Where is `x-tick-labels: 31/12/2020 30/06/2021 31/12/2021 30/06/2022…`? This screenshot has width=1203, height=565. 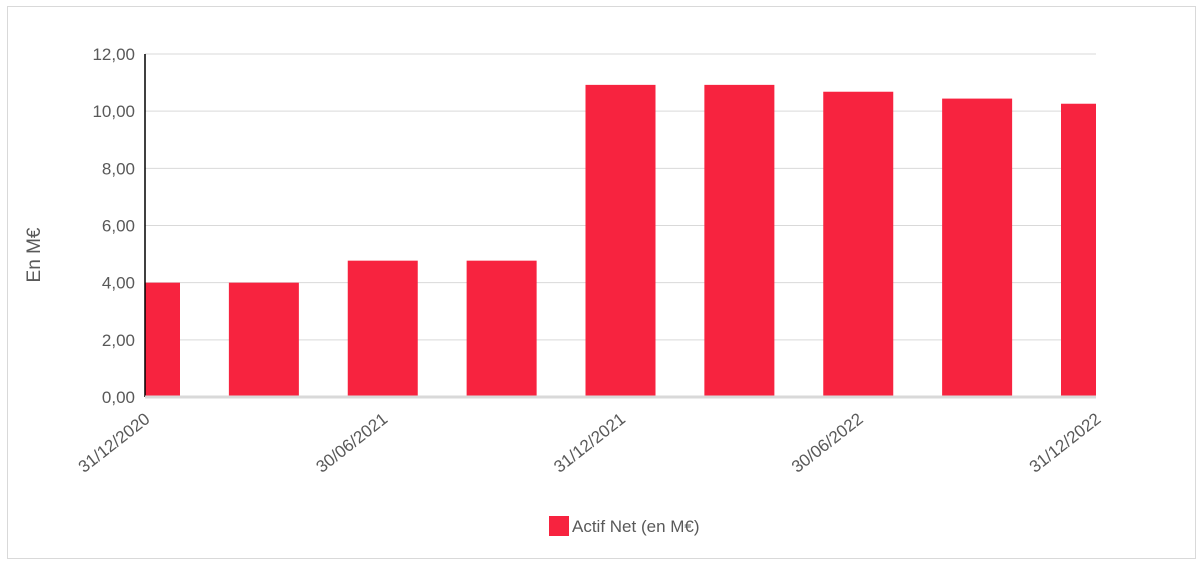
x-tick-labels: 31/12/2020 30/06/2021 31/12/2021 30/06/2022… is located at coordinates (590, 442).